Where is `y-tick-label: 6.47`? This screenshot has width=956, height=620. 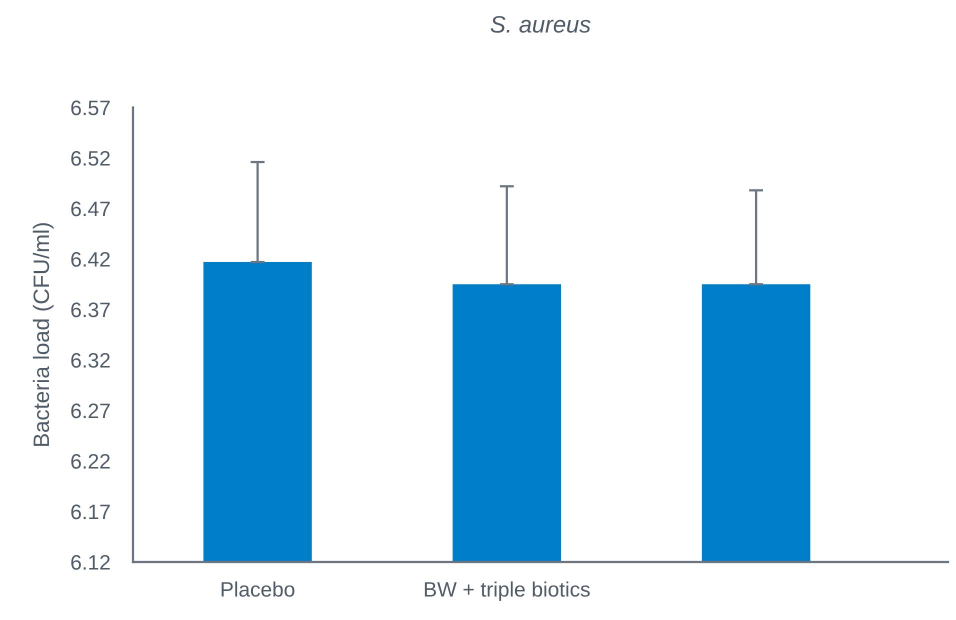 y-tick-label: 6.47 is located at coordinates (90, 209).